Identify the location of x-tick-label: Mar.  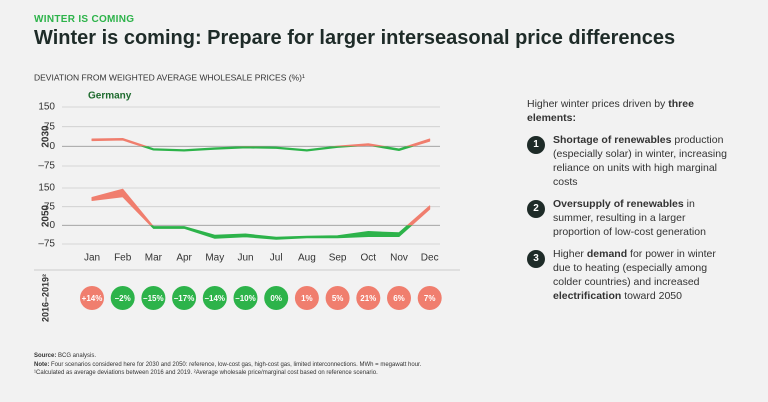
(154, 258).